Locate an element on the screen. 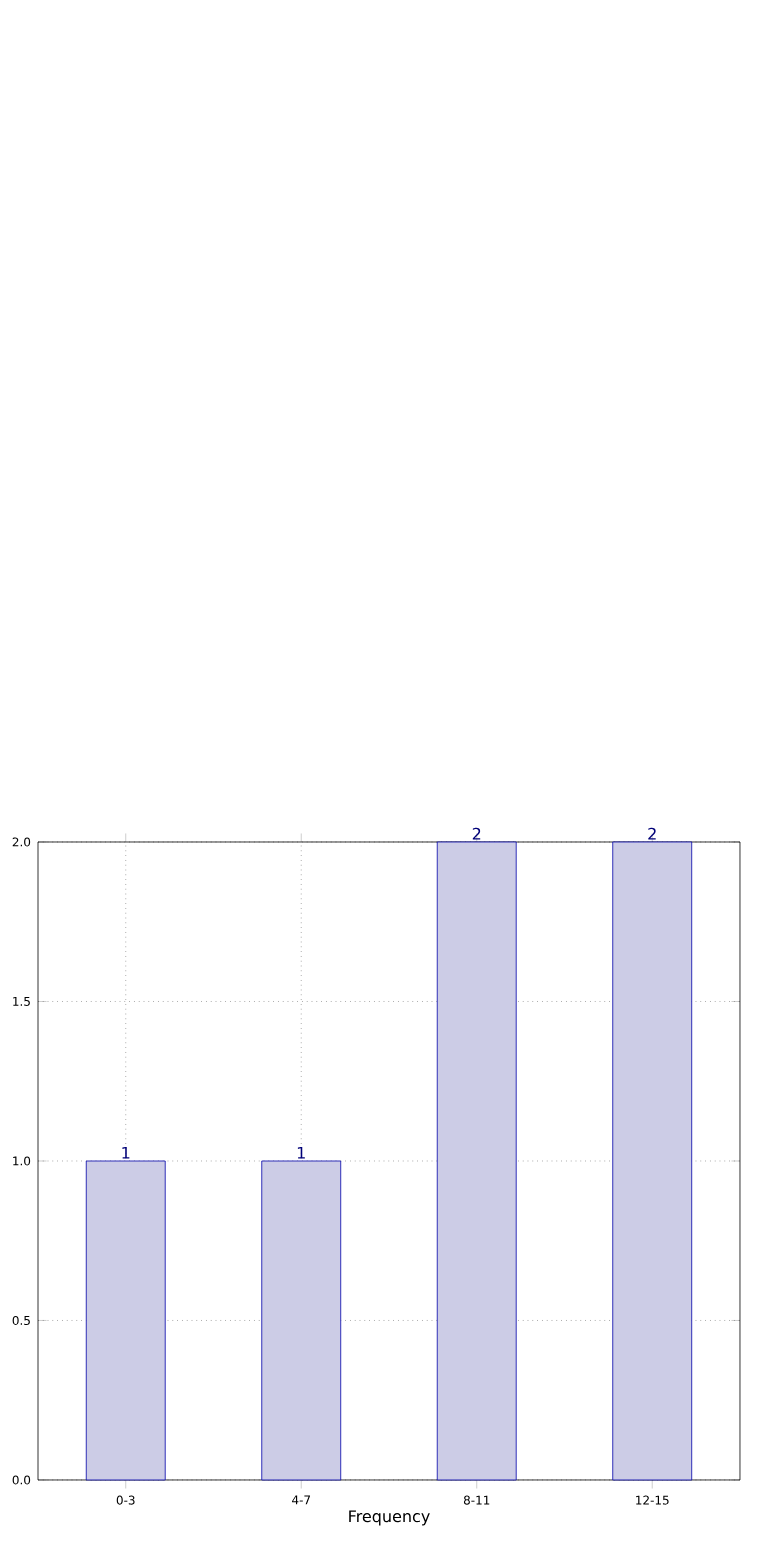 The image size is (780, 1560). x-axis-title: Frequency is located at coordinates (389, 1518).